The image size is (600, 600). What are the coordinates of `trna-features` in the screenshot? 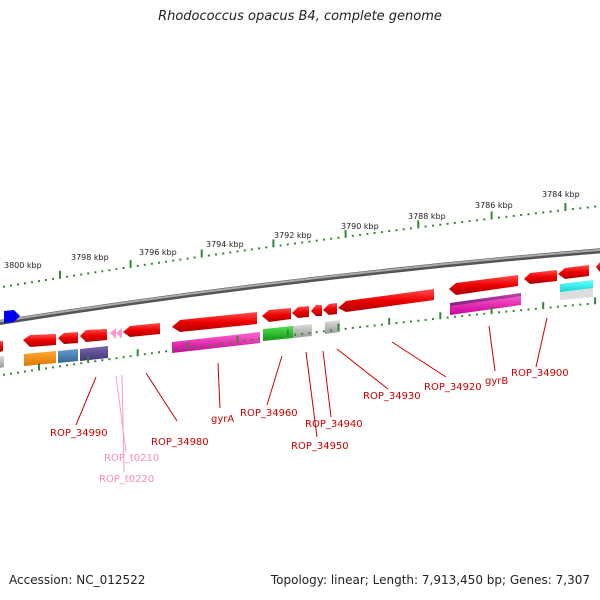 It's located at (116, 333).